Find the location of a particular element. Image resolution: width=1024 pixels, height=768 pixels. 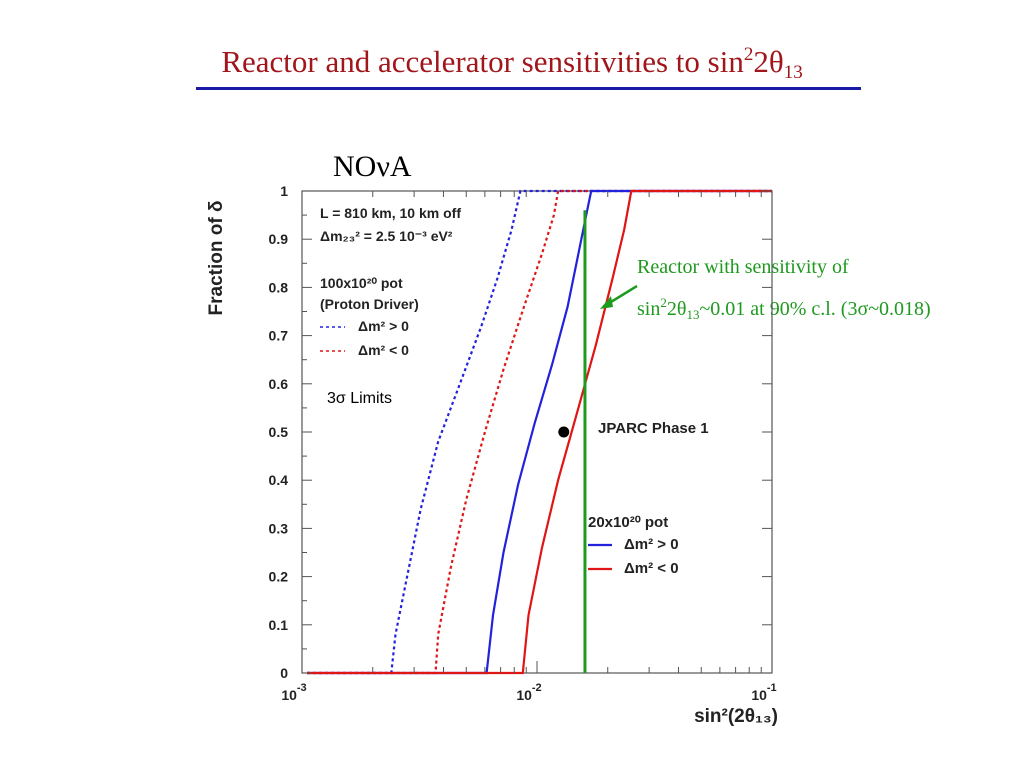

reactor-arrow-head is located at coordinates (606, 302).